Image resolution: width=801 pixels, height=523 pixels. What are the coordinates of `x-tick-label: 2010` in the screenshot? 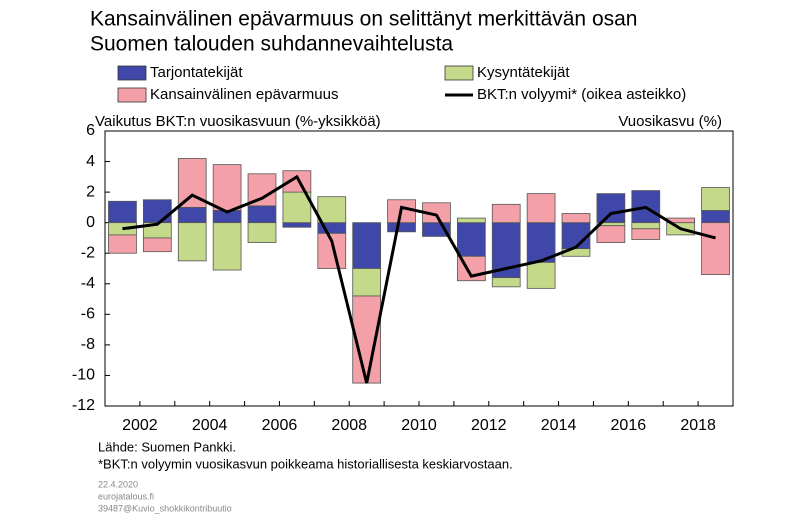 It's located at (419, 425).